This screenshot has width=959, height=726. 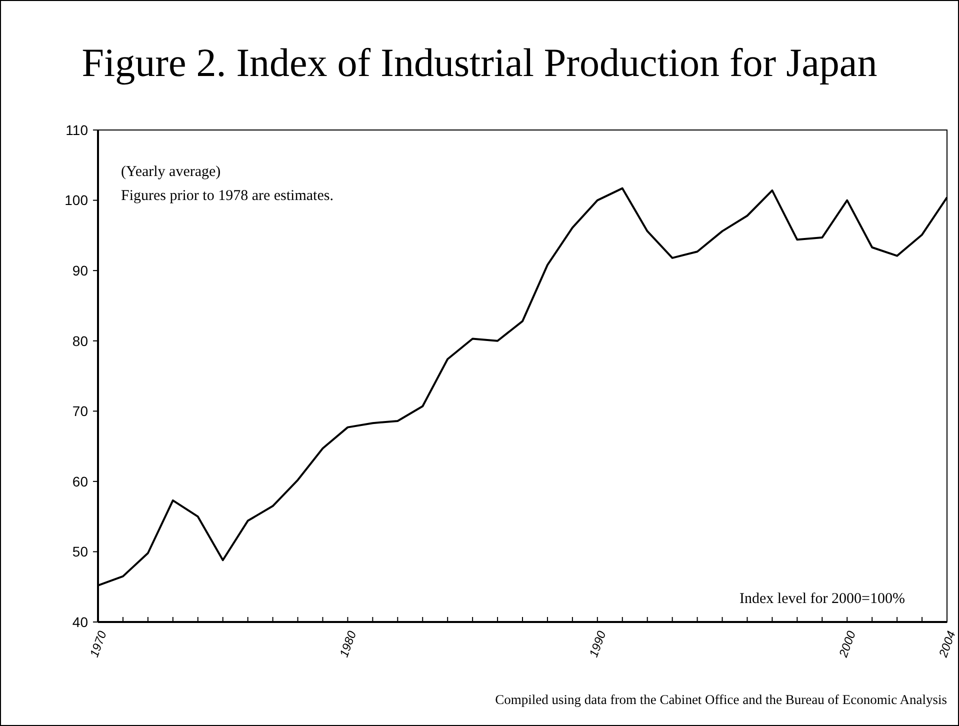 I want to click on y-tick-label: 70, so click(x=80, y=411).